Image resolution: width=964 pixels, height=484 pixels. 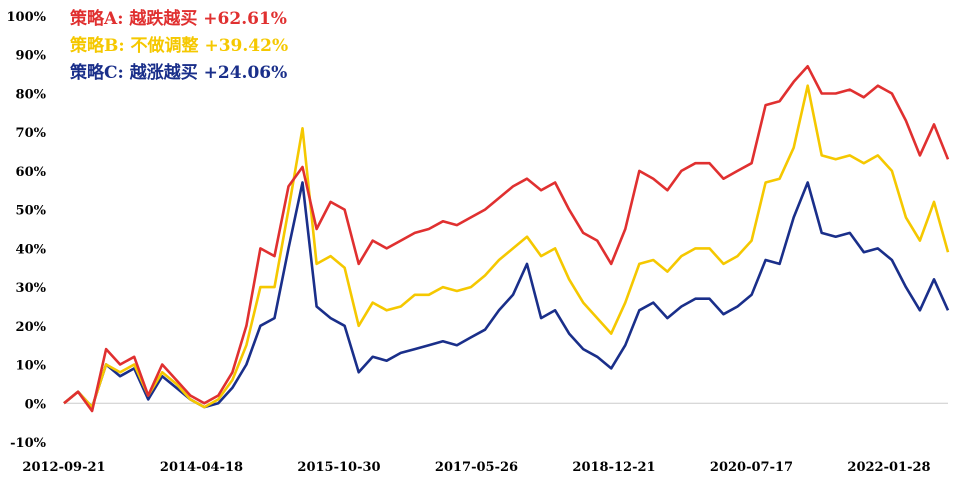 What do you see at coordinates (31, 172) in the screenshot?
I see `y-tick-label: 60%` at bounding box center [31, 172].